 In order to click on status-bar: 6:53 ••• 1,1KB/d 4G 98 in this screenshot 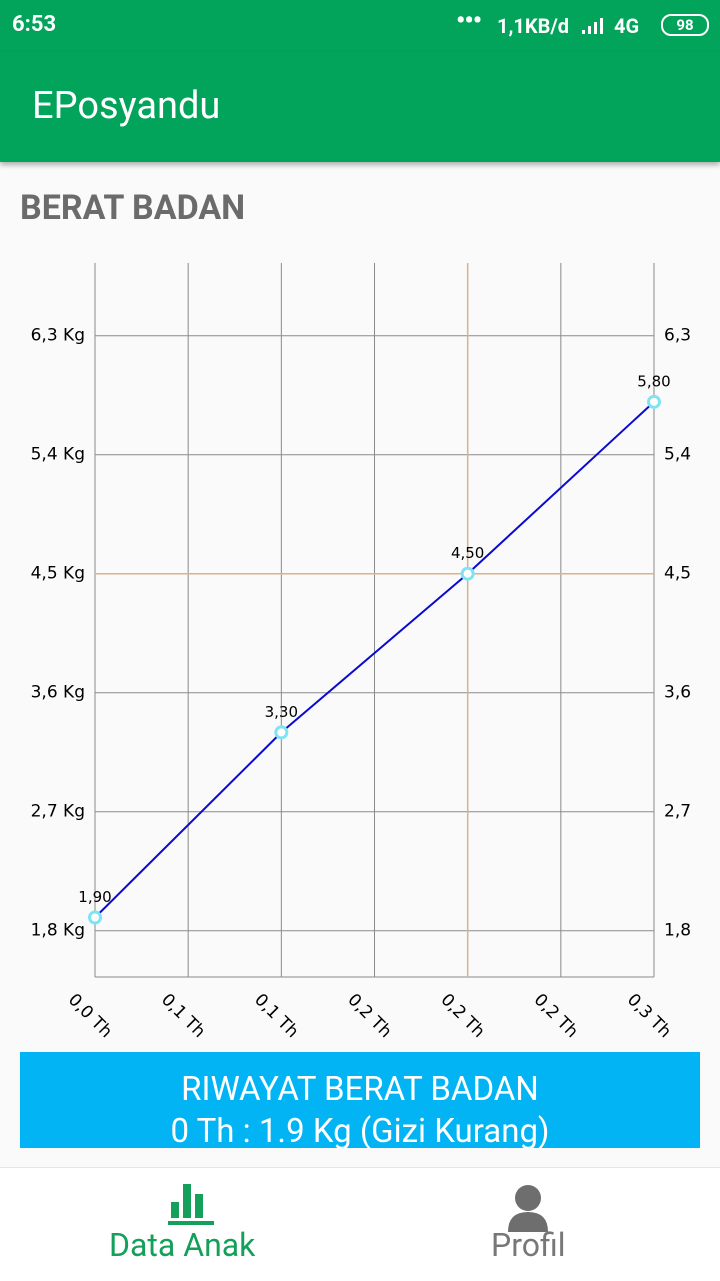, I will do `click(360, 26)`.